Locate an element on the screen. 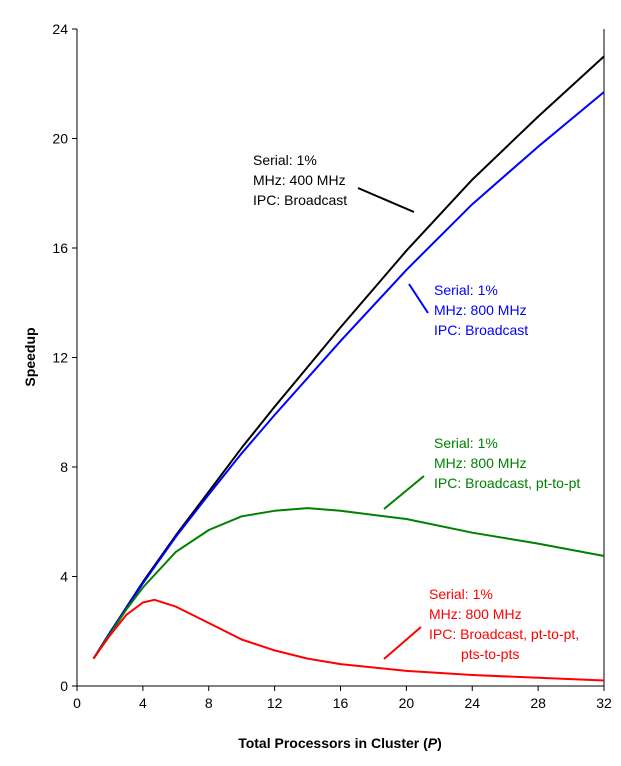  annotation-1-line-2: IPC: Broadcast is located at coordinates (481, 330).